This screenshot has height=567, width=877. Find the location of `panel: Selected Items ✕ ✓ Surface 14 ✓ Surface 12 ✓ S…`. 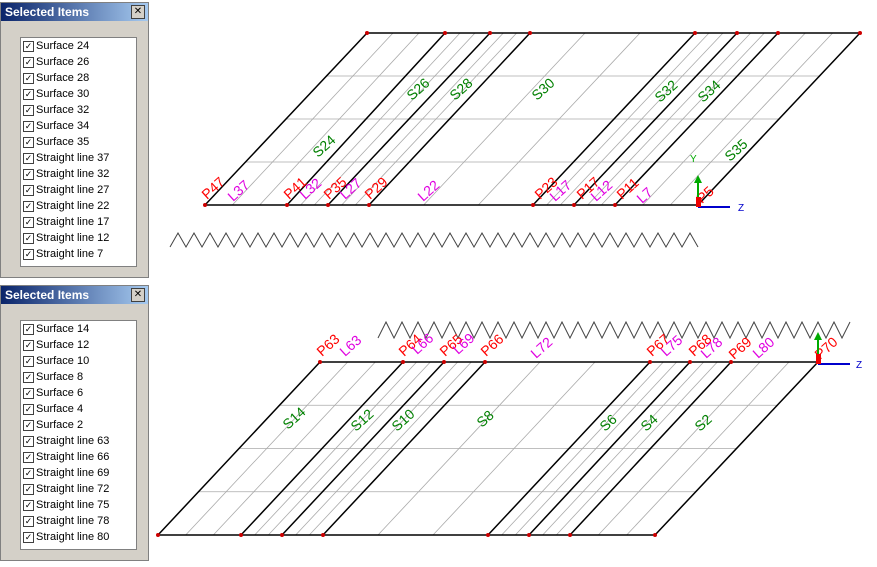

panel: Selected Items ✕ ✓ Surface 14 ✓ Surface 12 ✓ S… is located at coordinates (74, 423).